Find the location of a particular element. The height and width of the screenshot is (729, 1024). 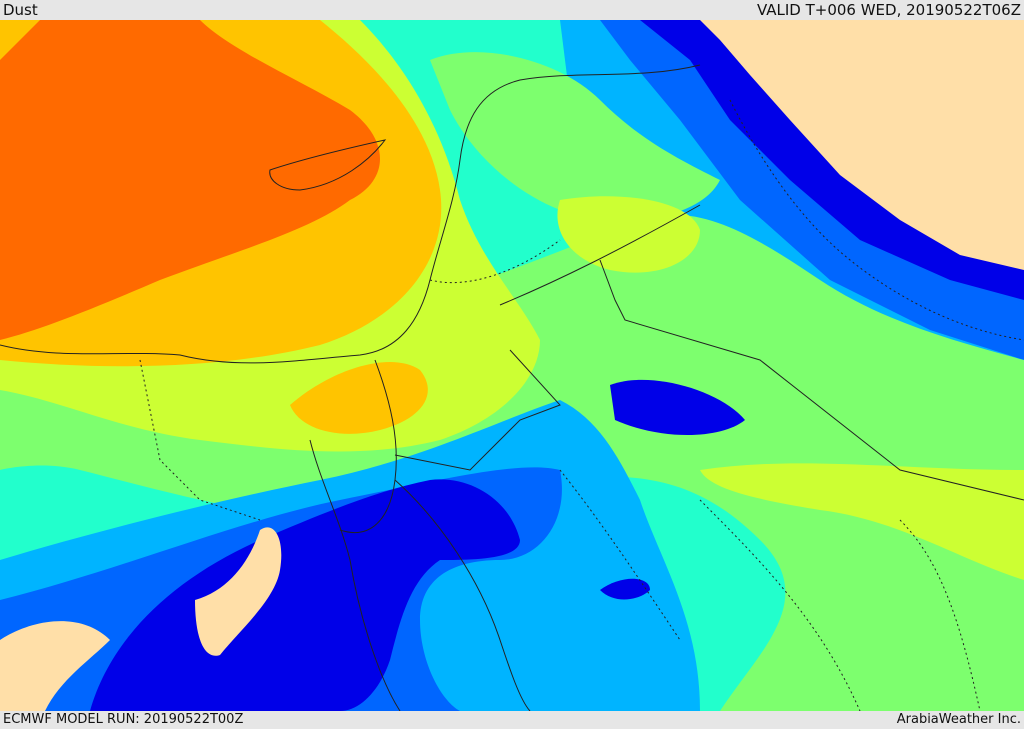

credit-label: ArabiaWeather Inc. is located at coordinates (958, 719).